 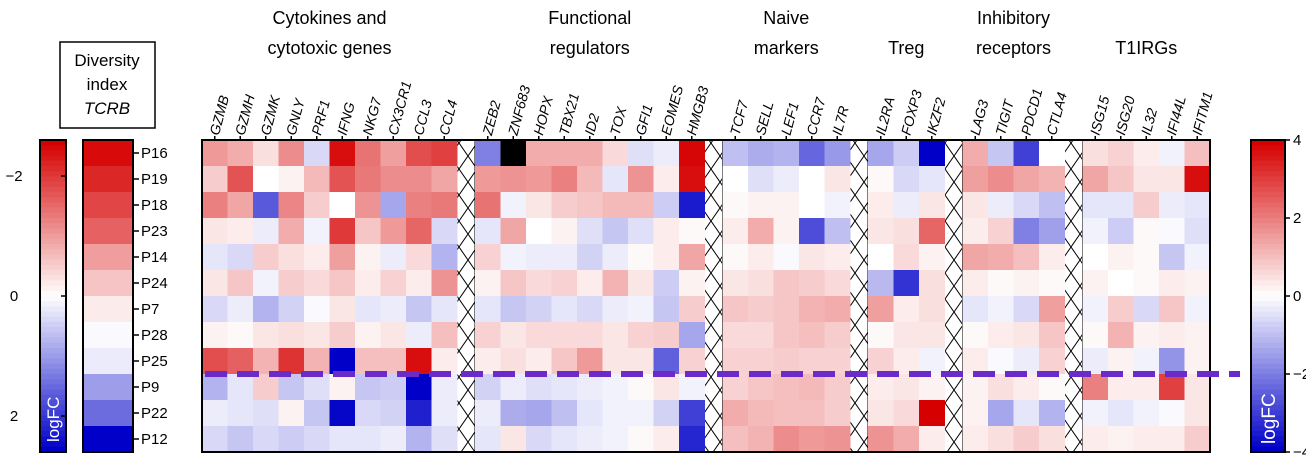 I want to click on group-label: Cytokines and, so click(x=329, y=18).